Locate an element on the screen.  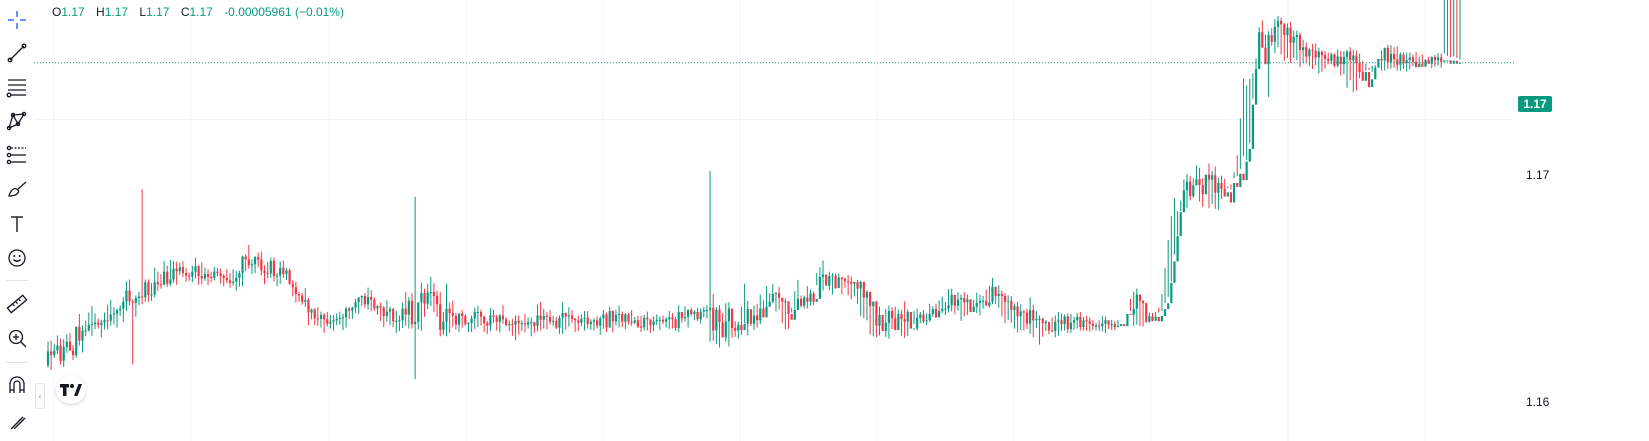
brush-icon is located at coordinates (17, 189).